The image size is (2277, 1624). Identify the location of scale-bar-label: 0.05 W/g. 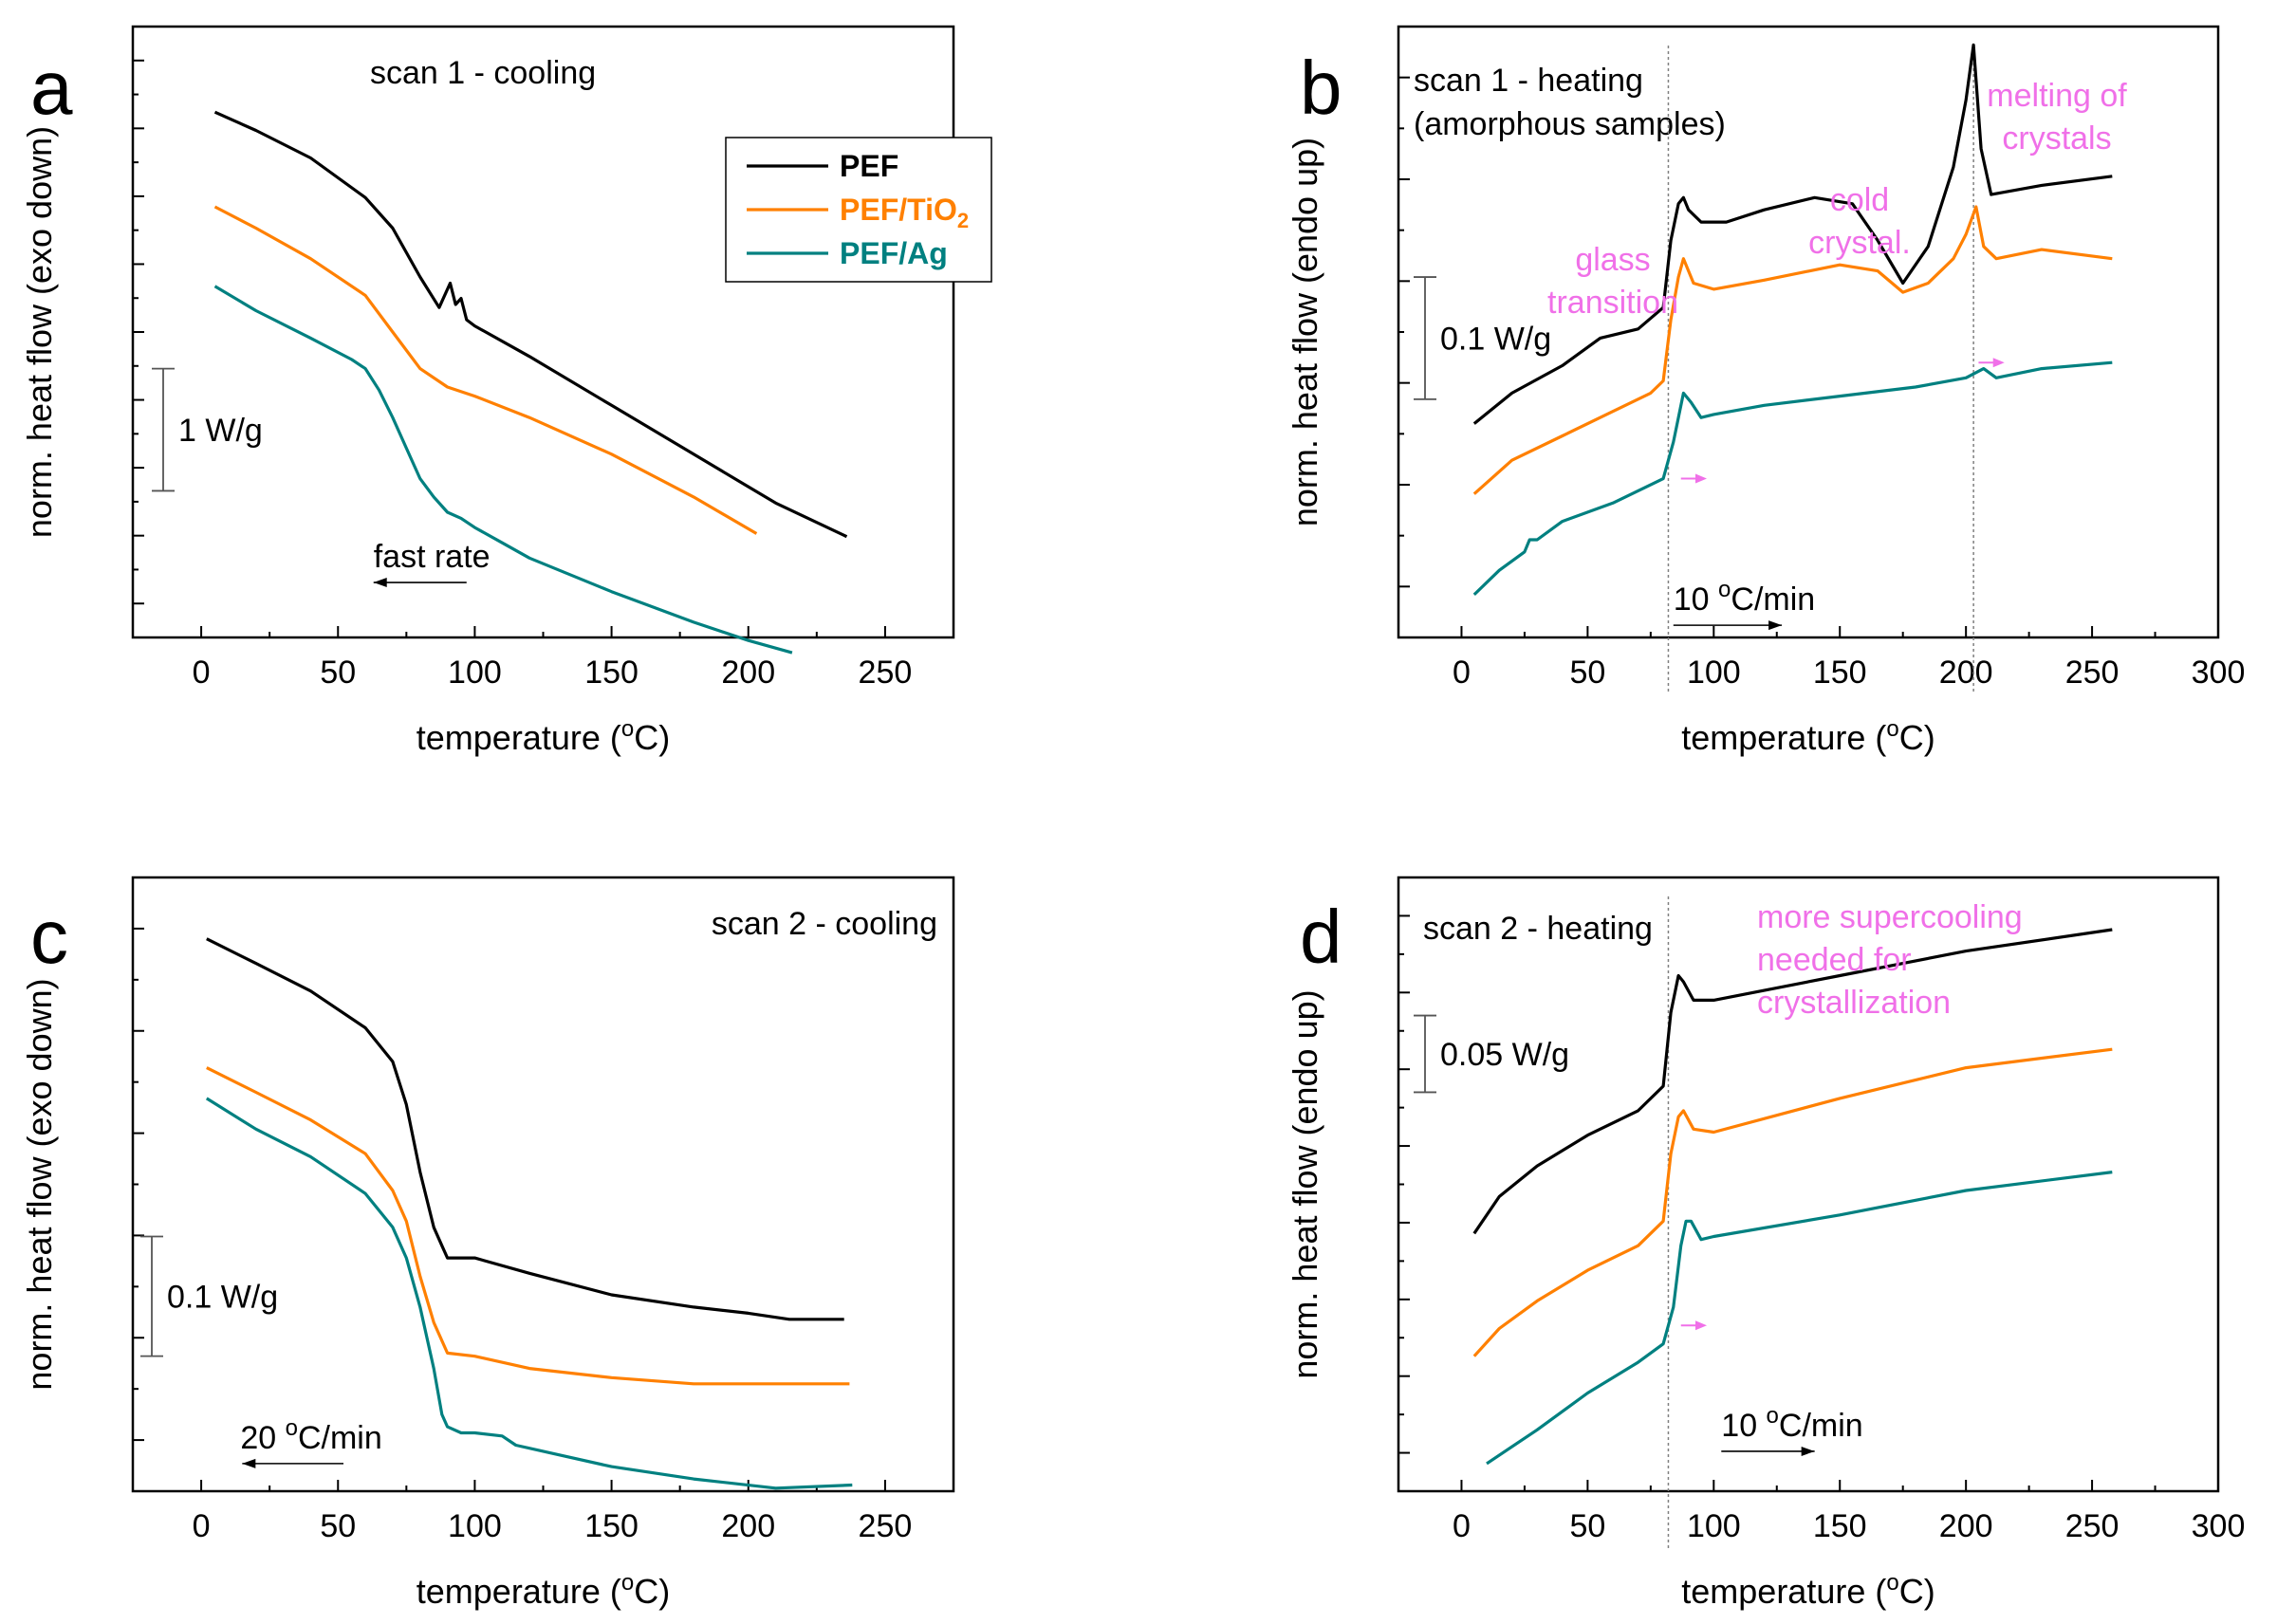
(1505, 1055).